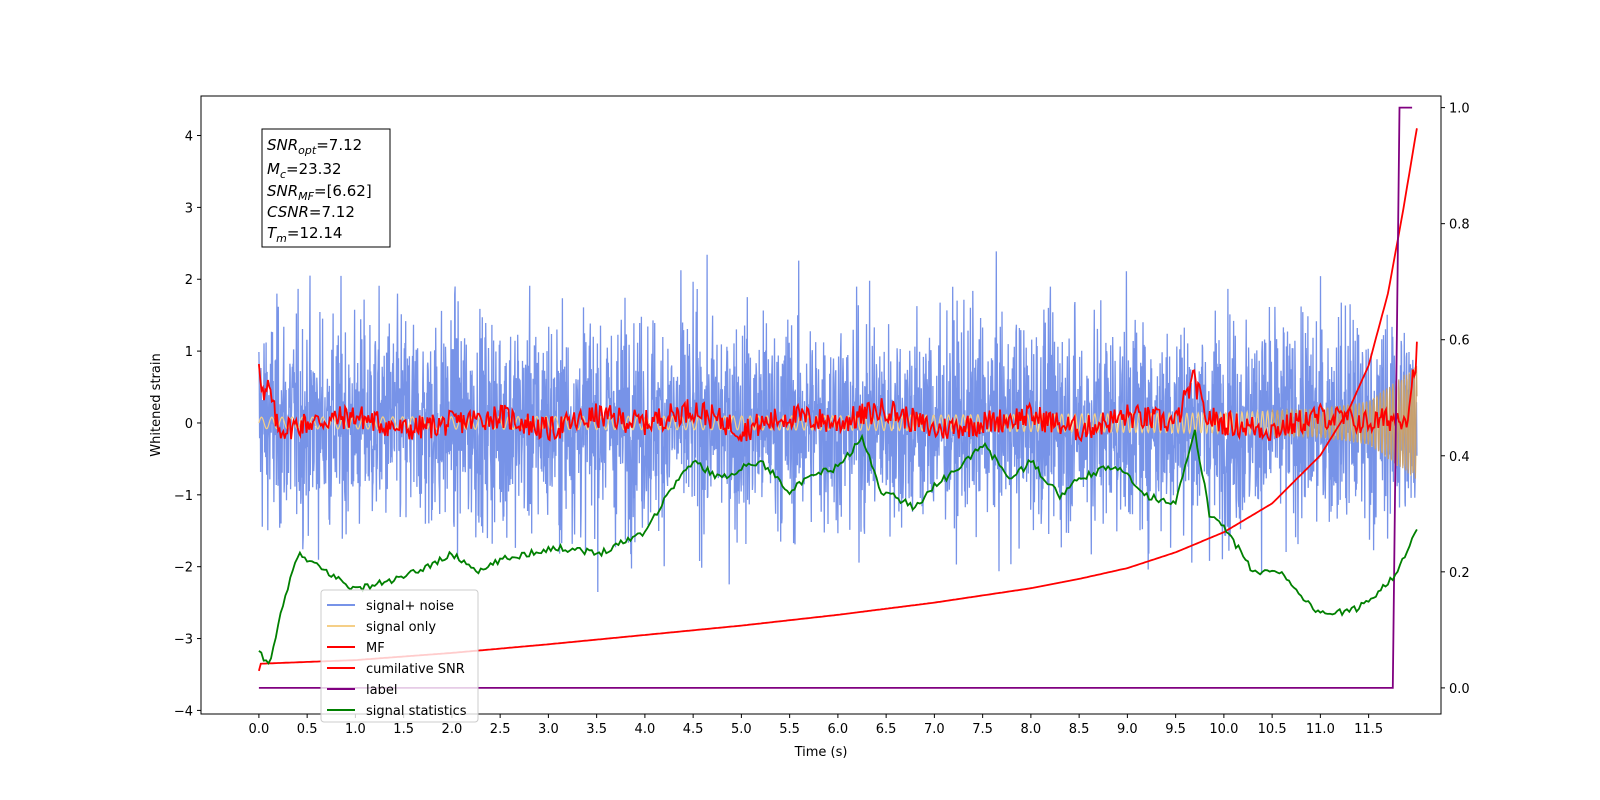 This screenshot has height=800, width=1600. I want to click on x-tick-label: 10.0, so click(1223, 729).